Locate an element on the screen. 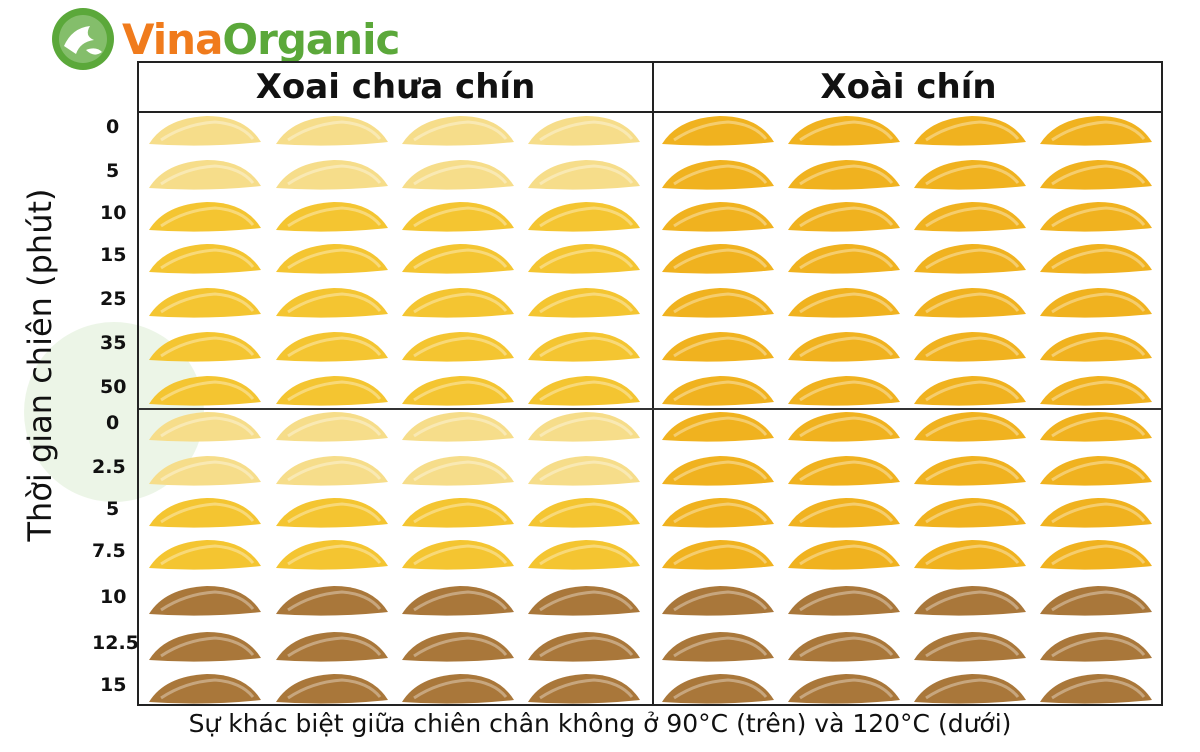 This screenshot has height=752, width=1200. y-axis-label: Thời gian chiên (phút) is located at coordinates (40, 365).